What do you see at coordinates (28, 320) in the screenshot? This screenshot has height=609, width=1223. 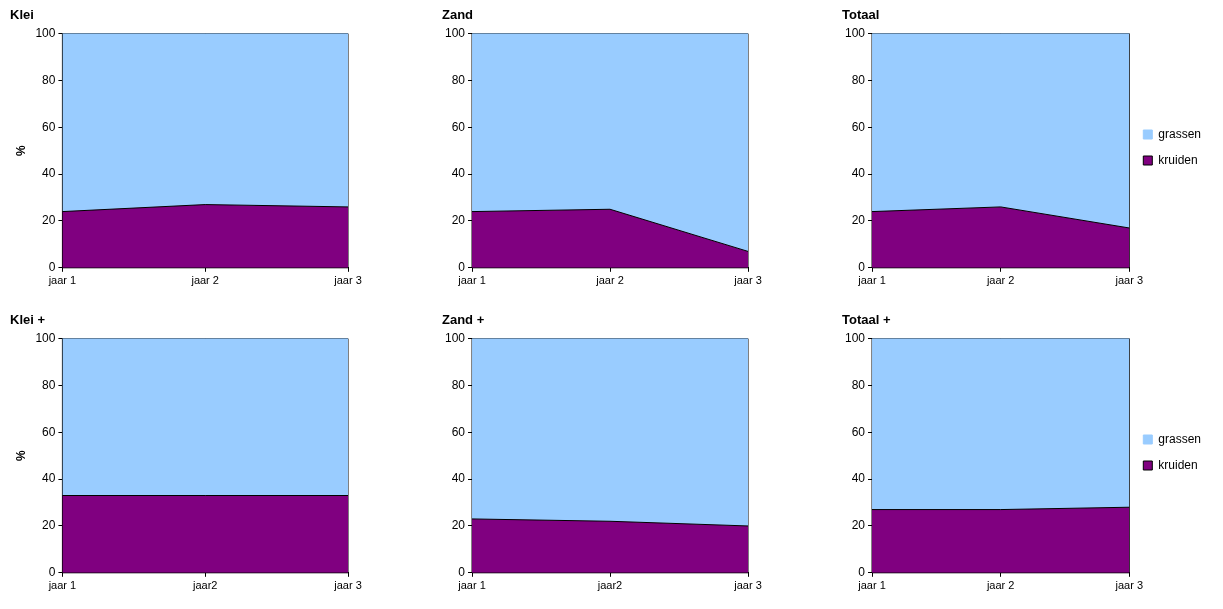 I see `chart-title: Klei +` at bounding box center [28, 320].